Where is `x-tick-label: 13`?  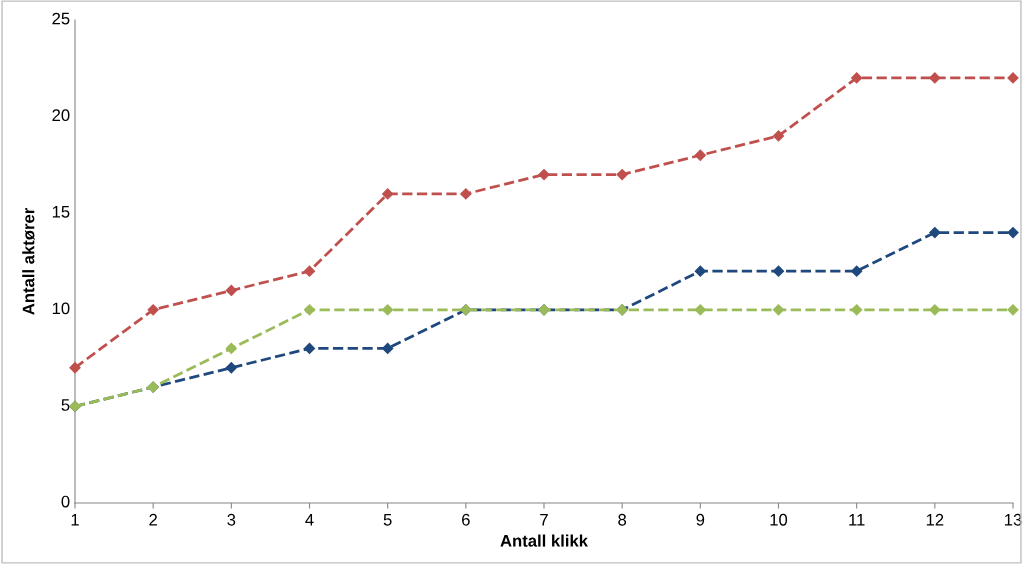 x-tick-label: 13 is located at coordinates (1013, 519).